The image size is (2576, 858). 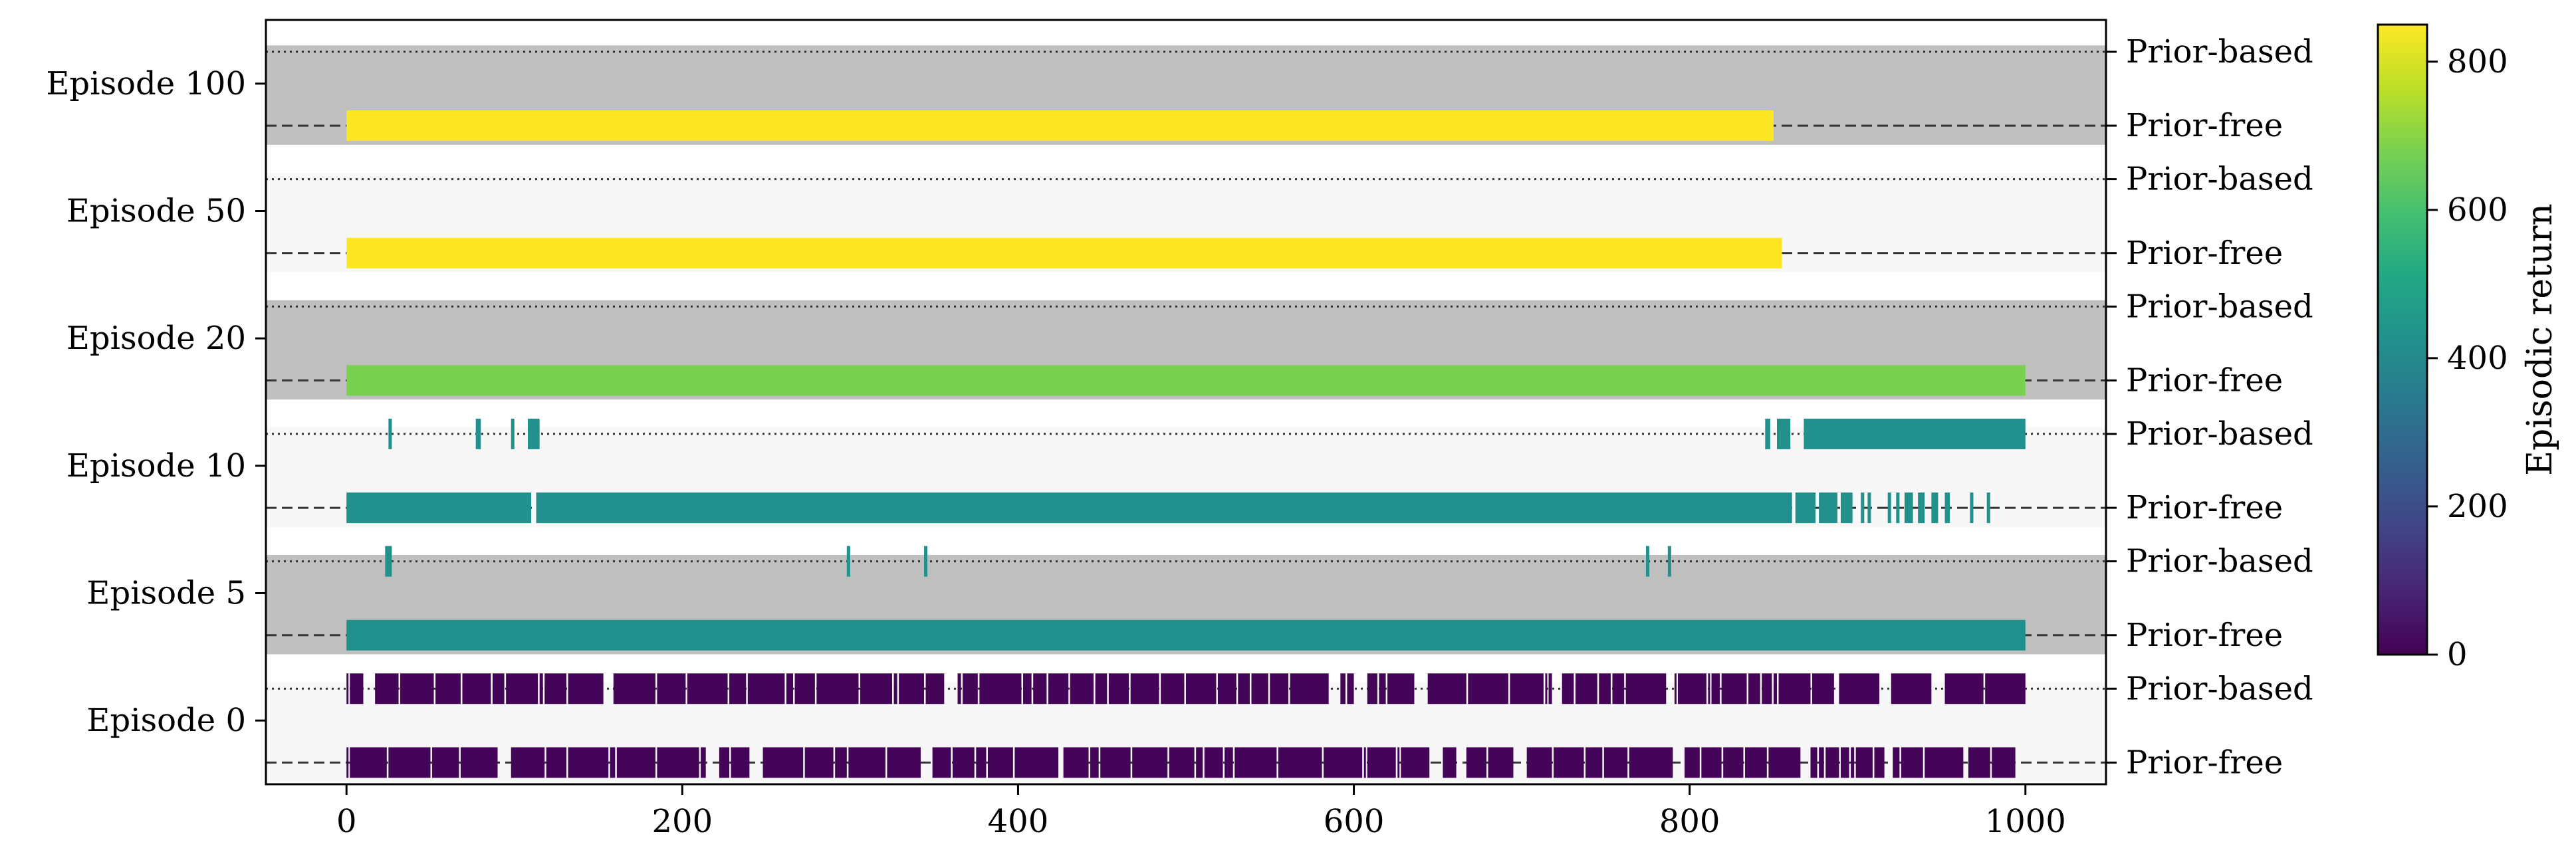 What do you see at coordinates (2025, 822) in the screenshot?
I see `x-tick-label: 1000` at bounding box center [2025, 822].